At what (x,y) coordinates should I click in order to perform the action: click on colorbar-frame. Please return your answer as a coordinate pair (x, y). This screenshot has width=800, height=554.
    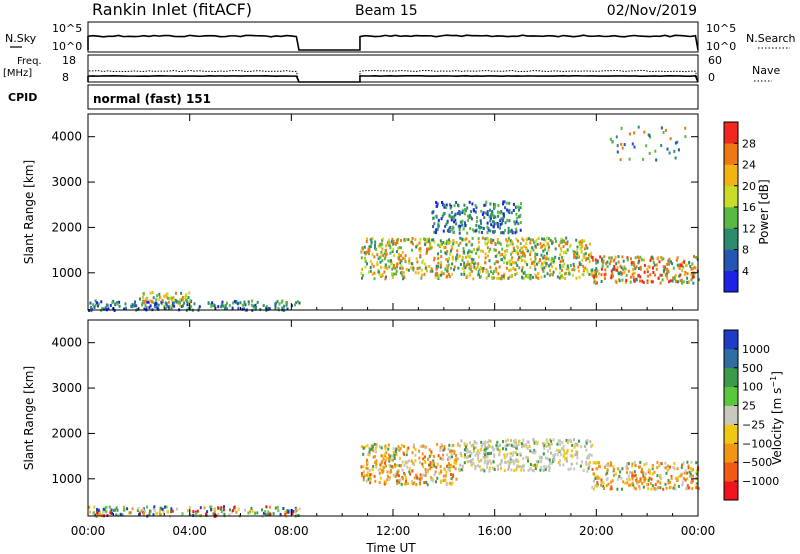
    Looking at the image, I should click on (731, 415).